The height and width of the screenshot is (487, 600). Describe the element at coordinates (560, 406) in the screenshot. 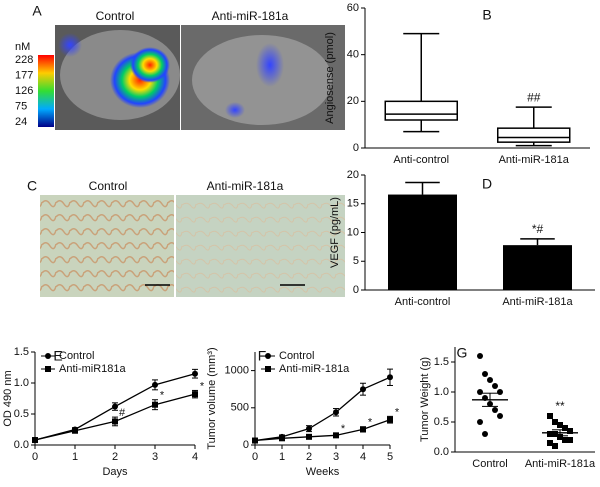

I see `annotation: **` at that location.